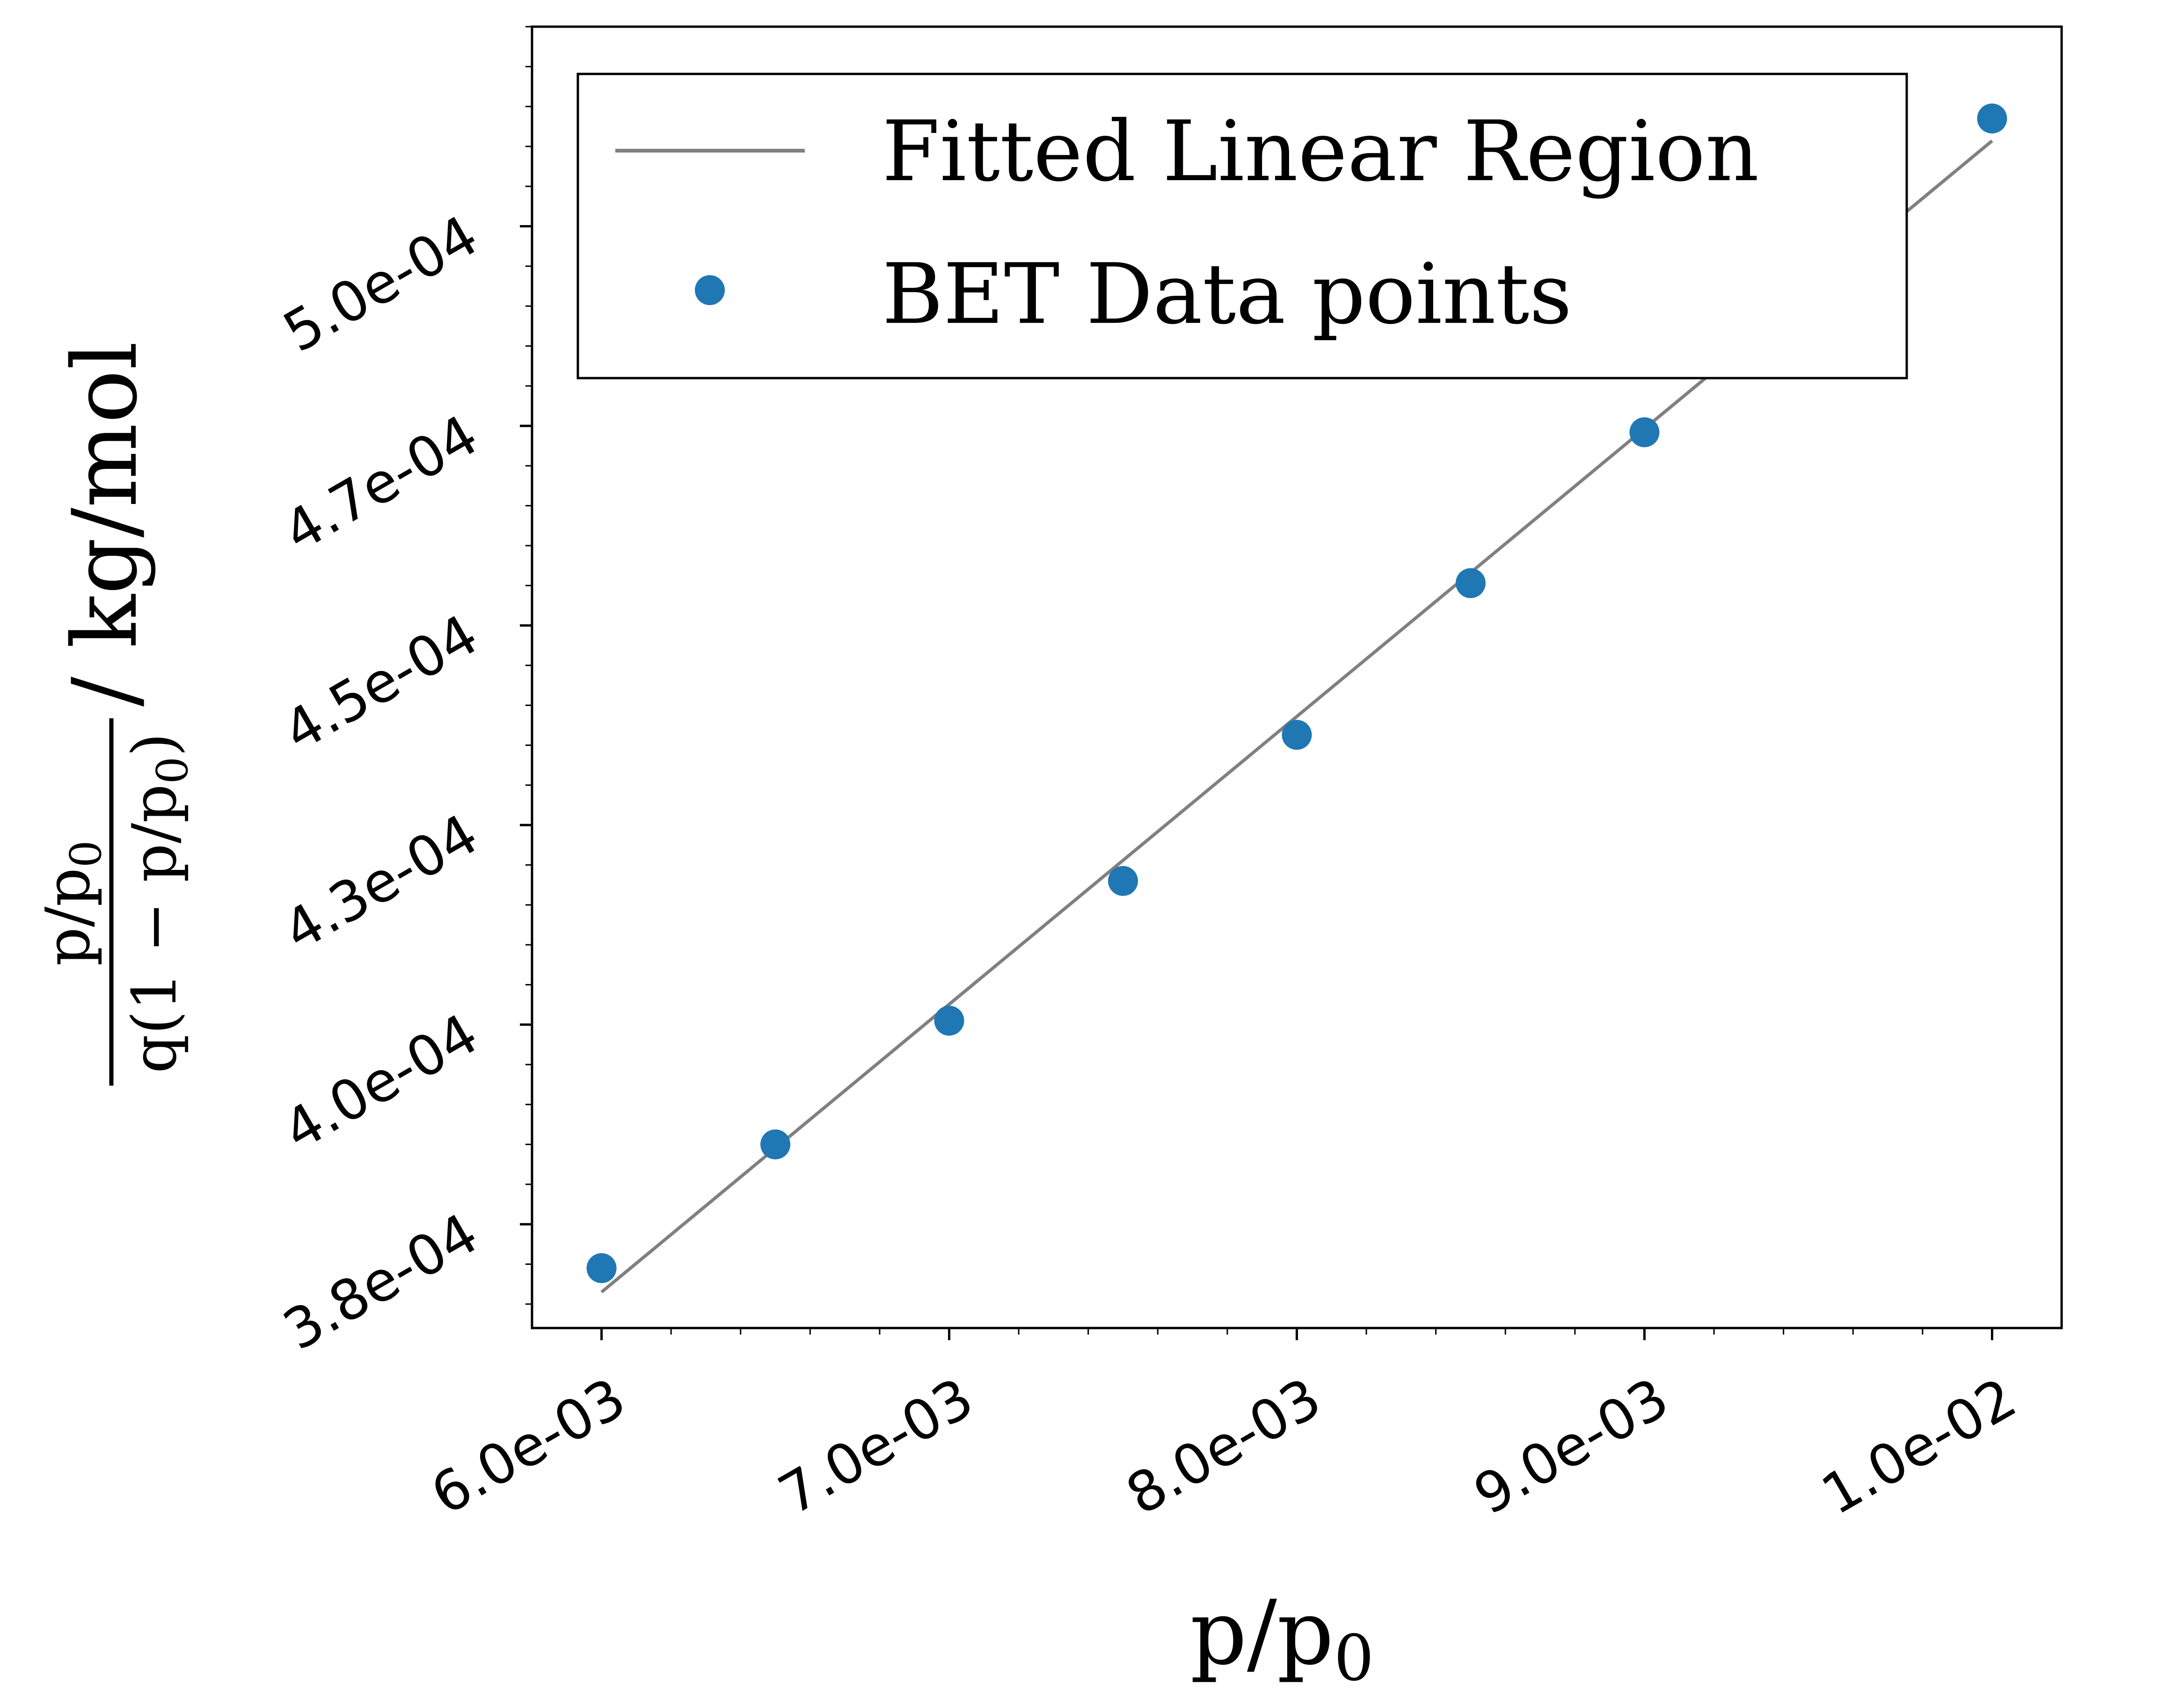 The image size is (2158, 1708). I want to click on legend: Fitted Linear Region BET Data points, so click(1242, 226).